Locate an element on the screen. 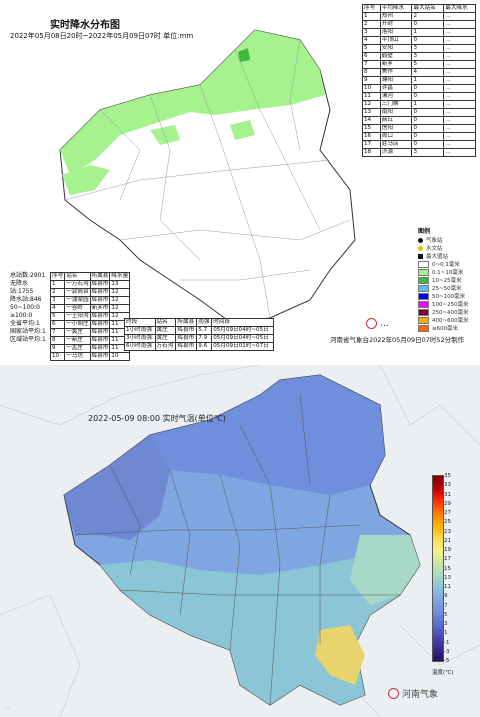  stat-label: ≥100: is located at coordinates (19, 315).